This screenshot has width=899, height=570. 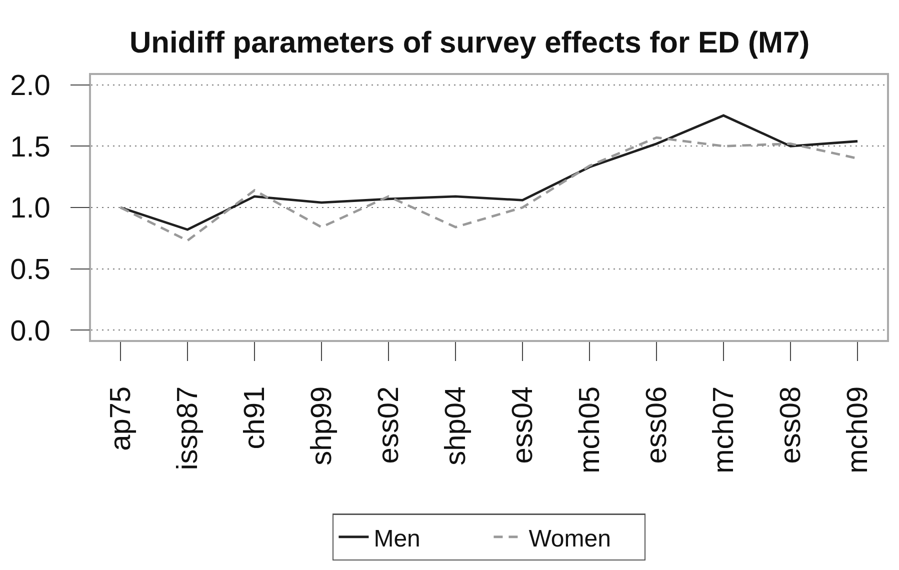 What do you see at coordinates (30, 331) in the screenshot?
I see `y-tick-label: 0.0` at bounding box center [30, 331].